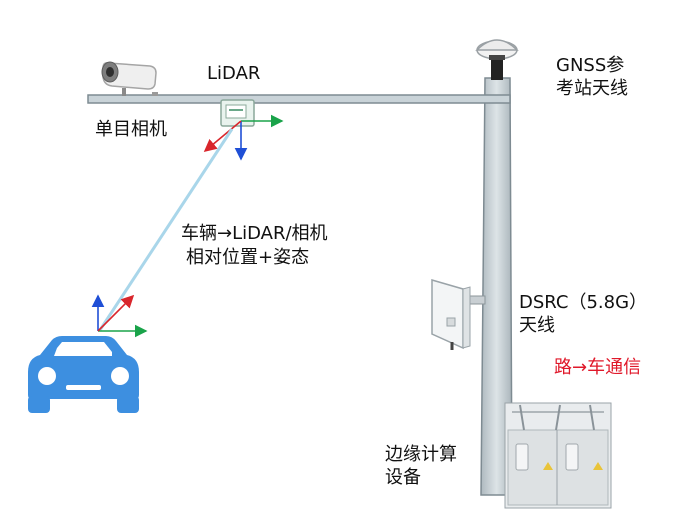 This screenshot has height=521, width=694. What do you see at coordinates (592, 77) in the screenshot?
I see `gnss-label: GNSS参 考站天线` at bounding box center [592, 77].